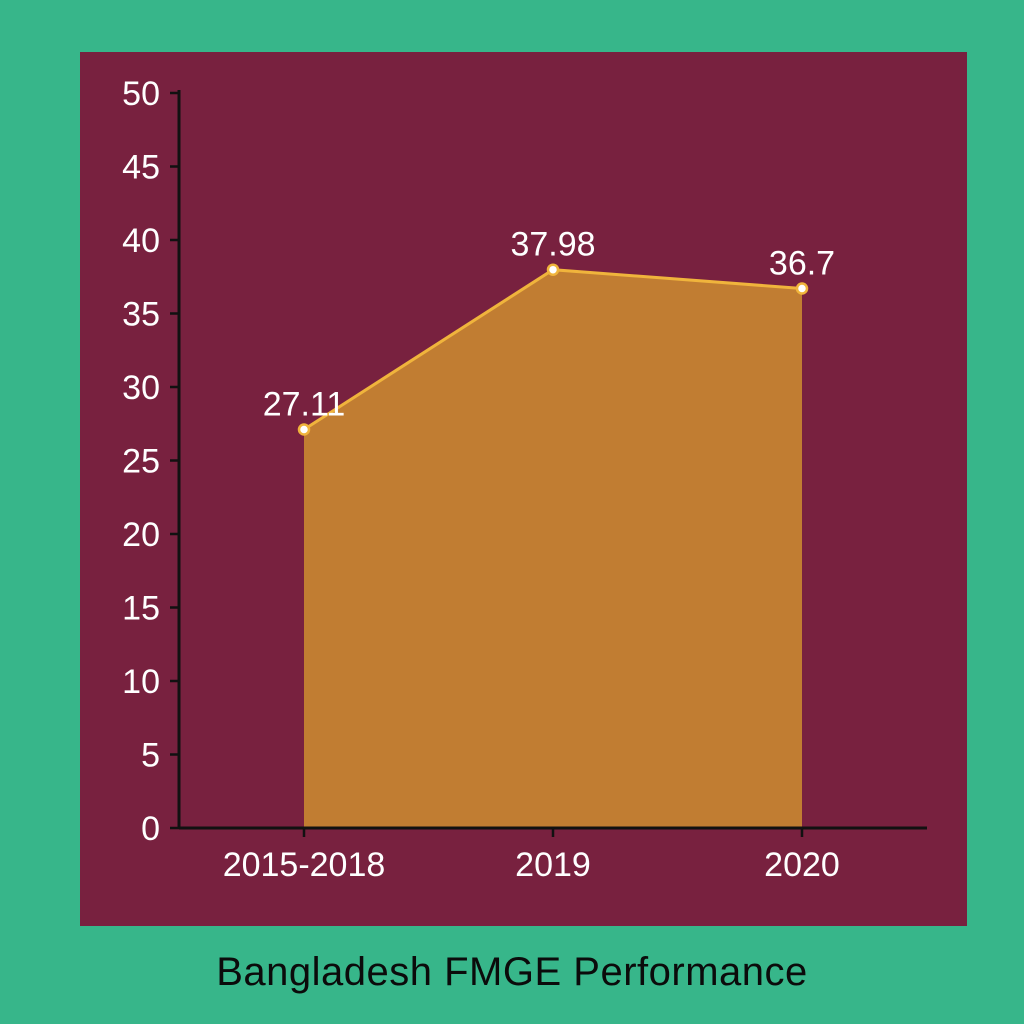 This screenshot has width=1024, height=1024. What do you see at coordinates (304, 404) in the screenshot?
I see `data-label: 27.11` at bounding box center [304, 404].